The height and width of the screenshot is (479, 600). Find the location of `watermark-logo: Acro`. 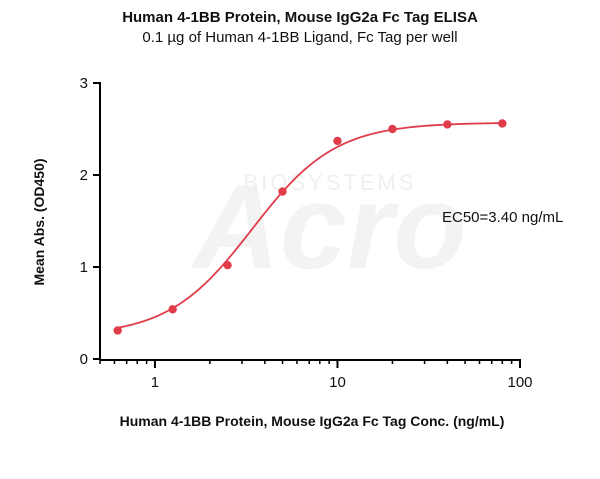

watermark-logo: Acro is located at coordinates (328, 227).